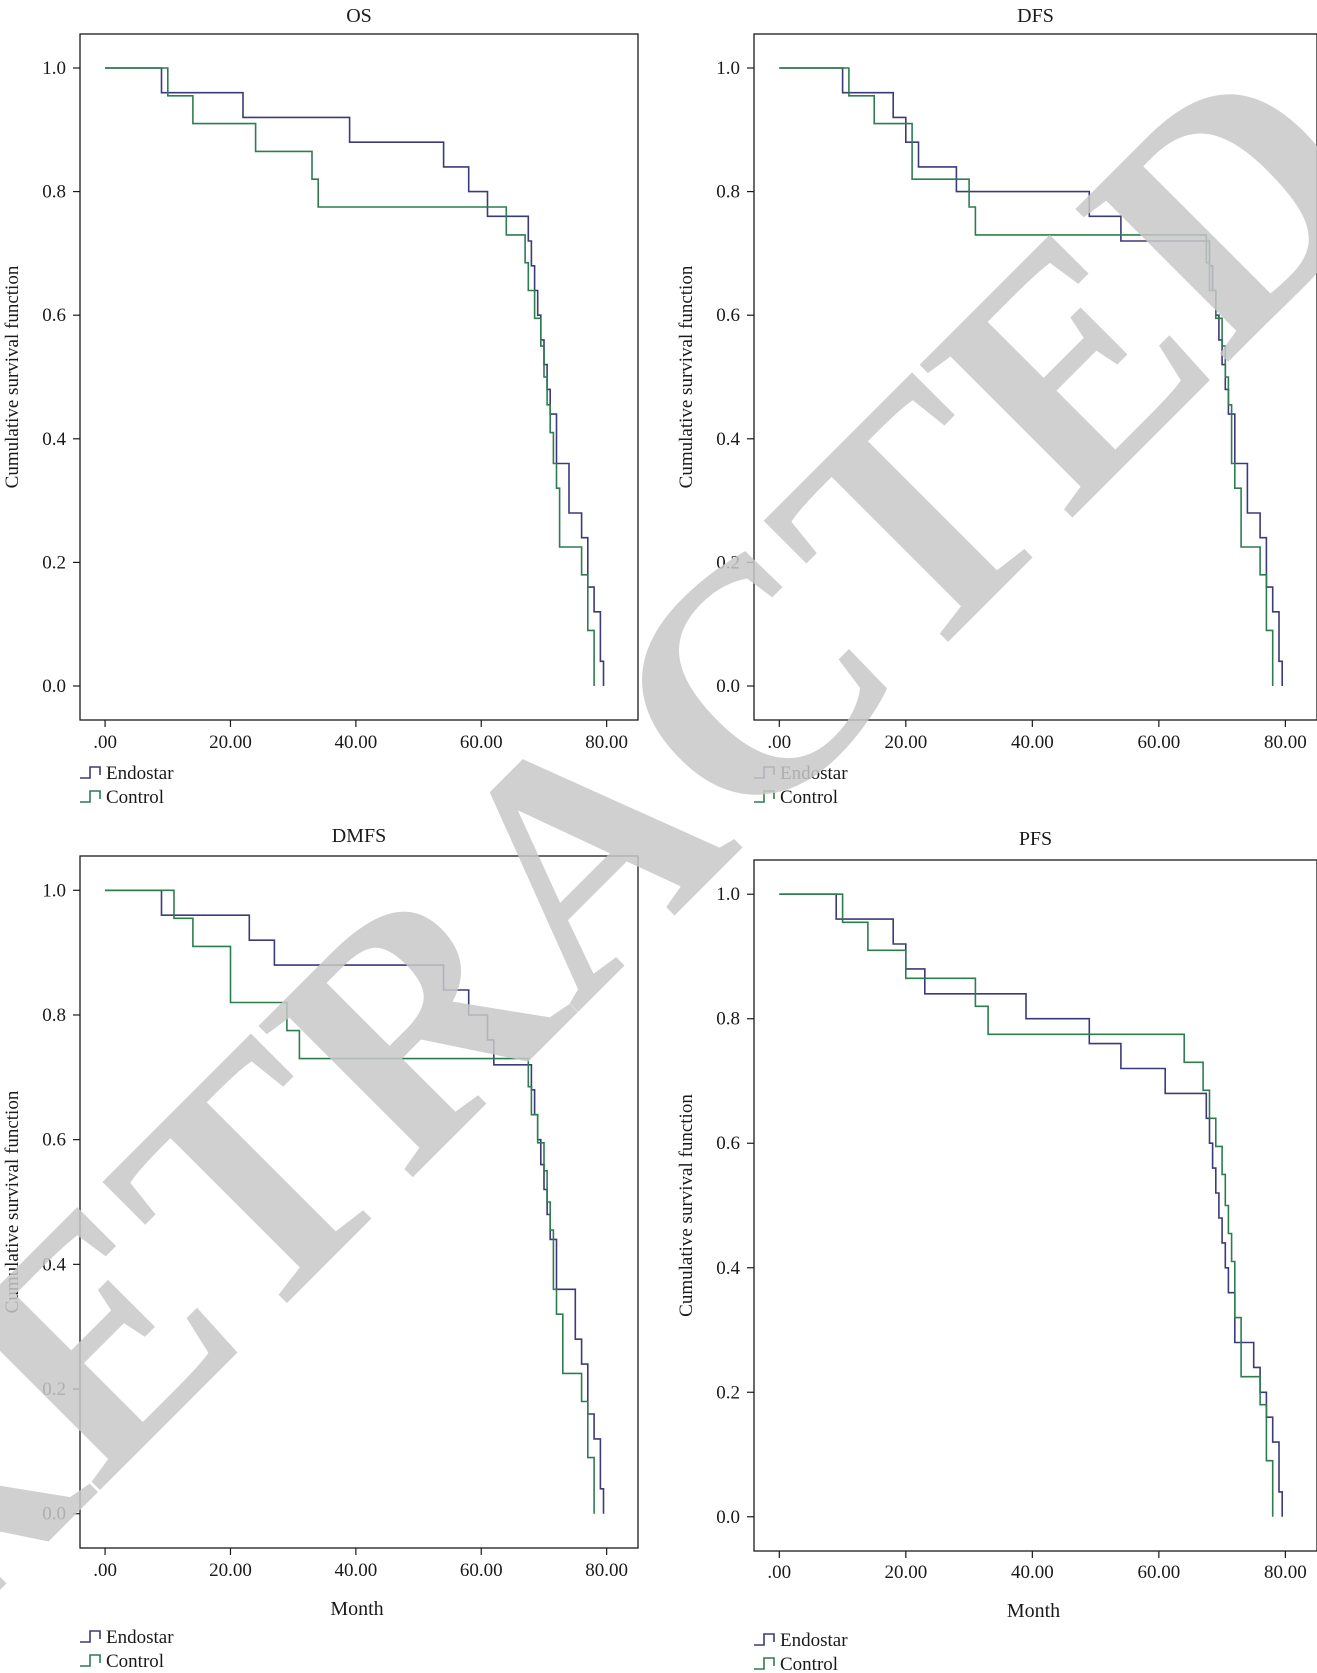  What do you see at coordinates (1035, 16) in the screenshot?
I see `chart-title: DFS` at bounding box center [1035, 16].